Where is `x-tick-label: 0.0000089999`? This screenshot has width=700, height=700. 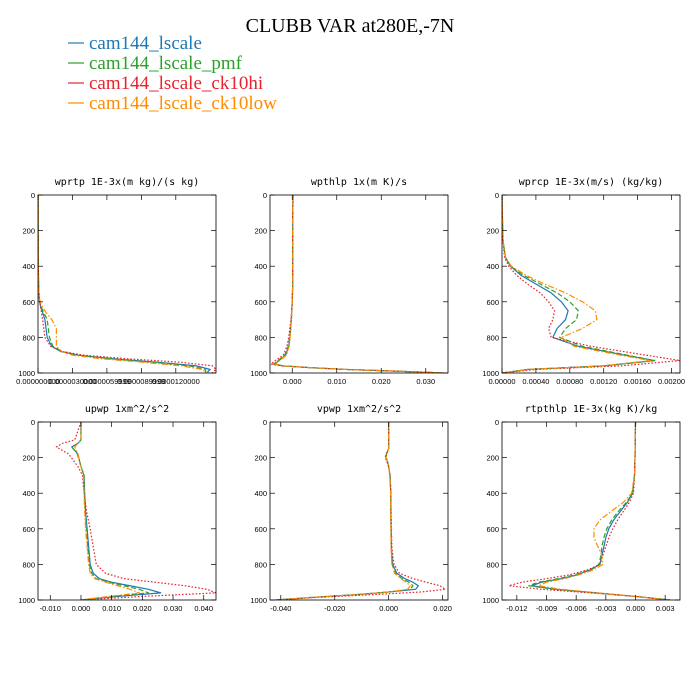
x-tick-label: 0.0000089999 is located at coordinates (141, 381).